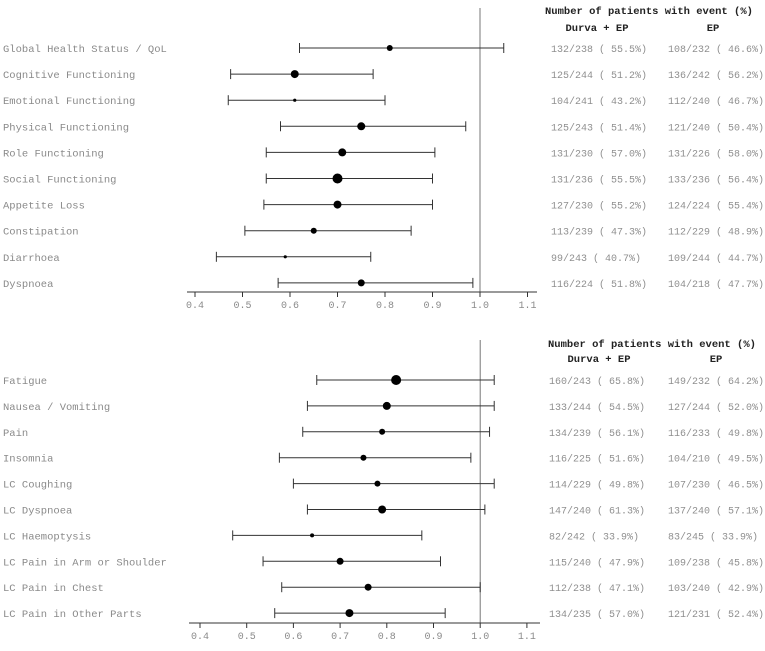 The width and height of the screenshot is (765, 651). What do you see at coordinates (716, 486) in the screenshot?
I see `count-ep: 107/230 ( 46.5%)` at bounding box center [716, 486].